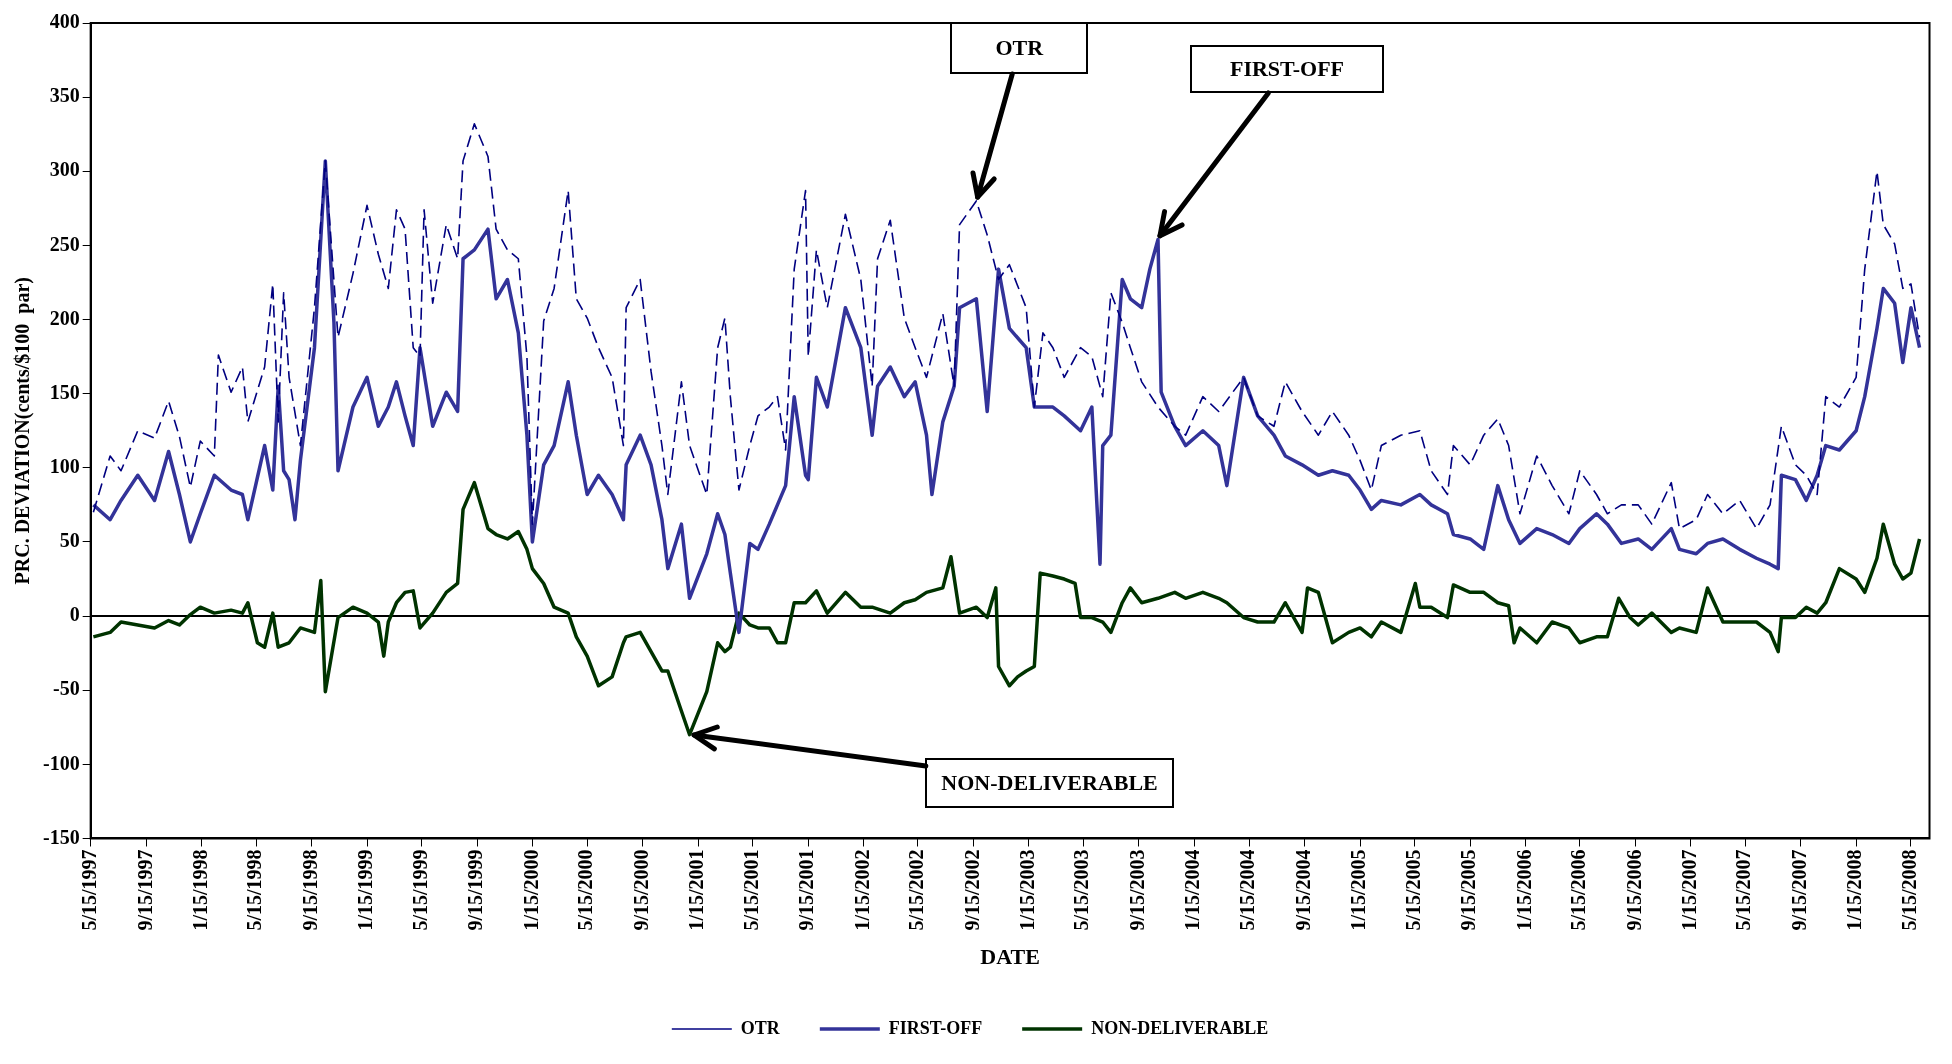 The width and height of the screenshot is (1952, 1064). Describe the element at coordinates (1049, 782) in the screenshot. I see `annotation: NON-DELIVERABLE` at that location.